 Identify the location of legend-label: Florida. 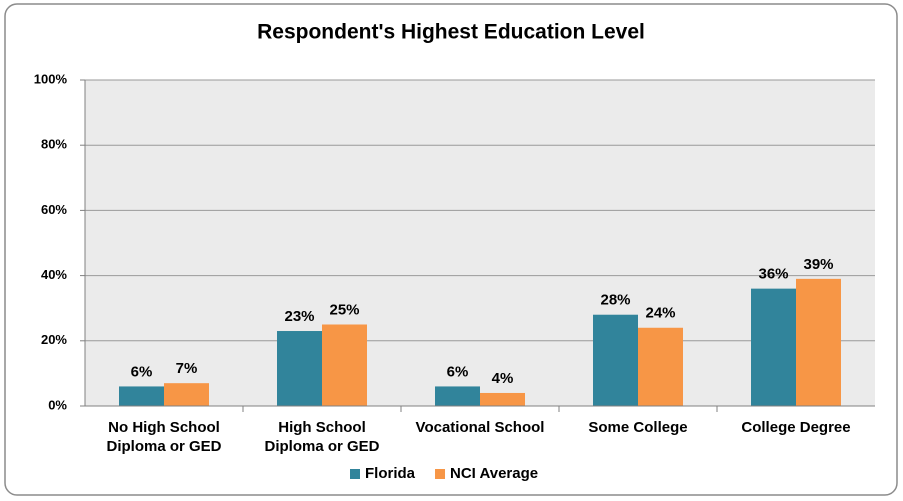
(390, 473).